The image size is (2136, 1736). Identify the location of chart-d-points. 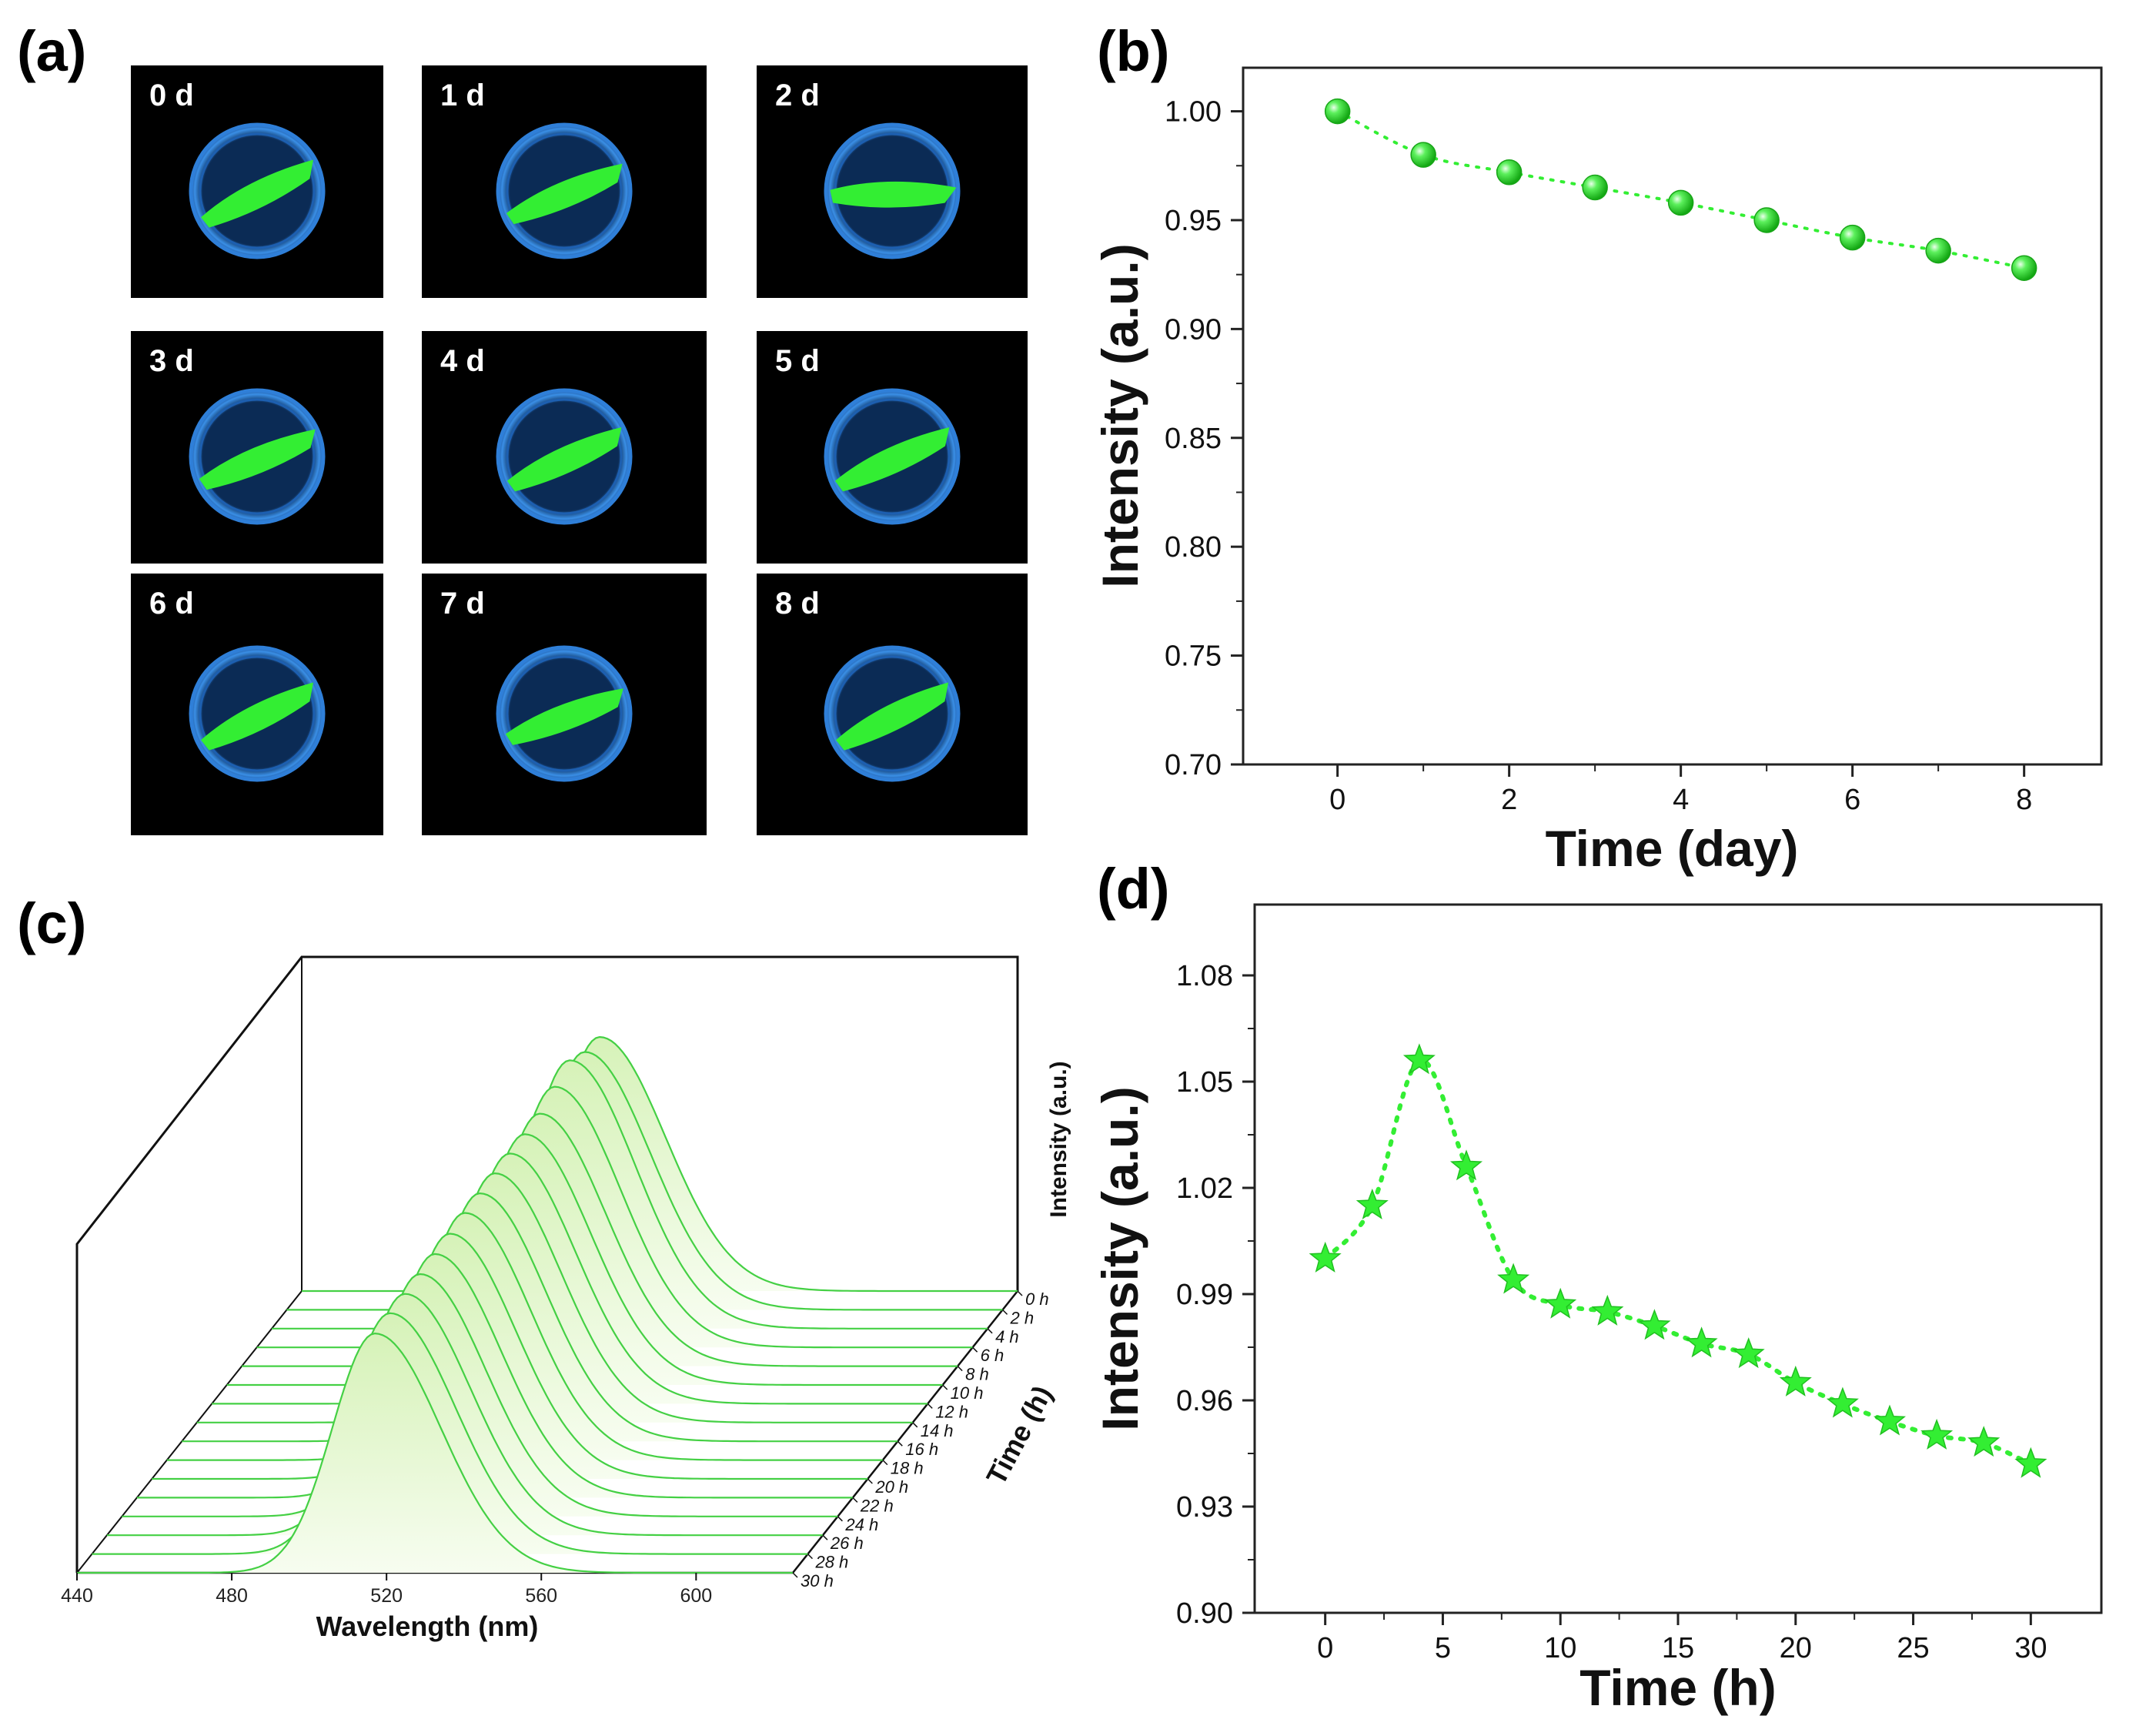
(1678, 1260).